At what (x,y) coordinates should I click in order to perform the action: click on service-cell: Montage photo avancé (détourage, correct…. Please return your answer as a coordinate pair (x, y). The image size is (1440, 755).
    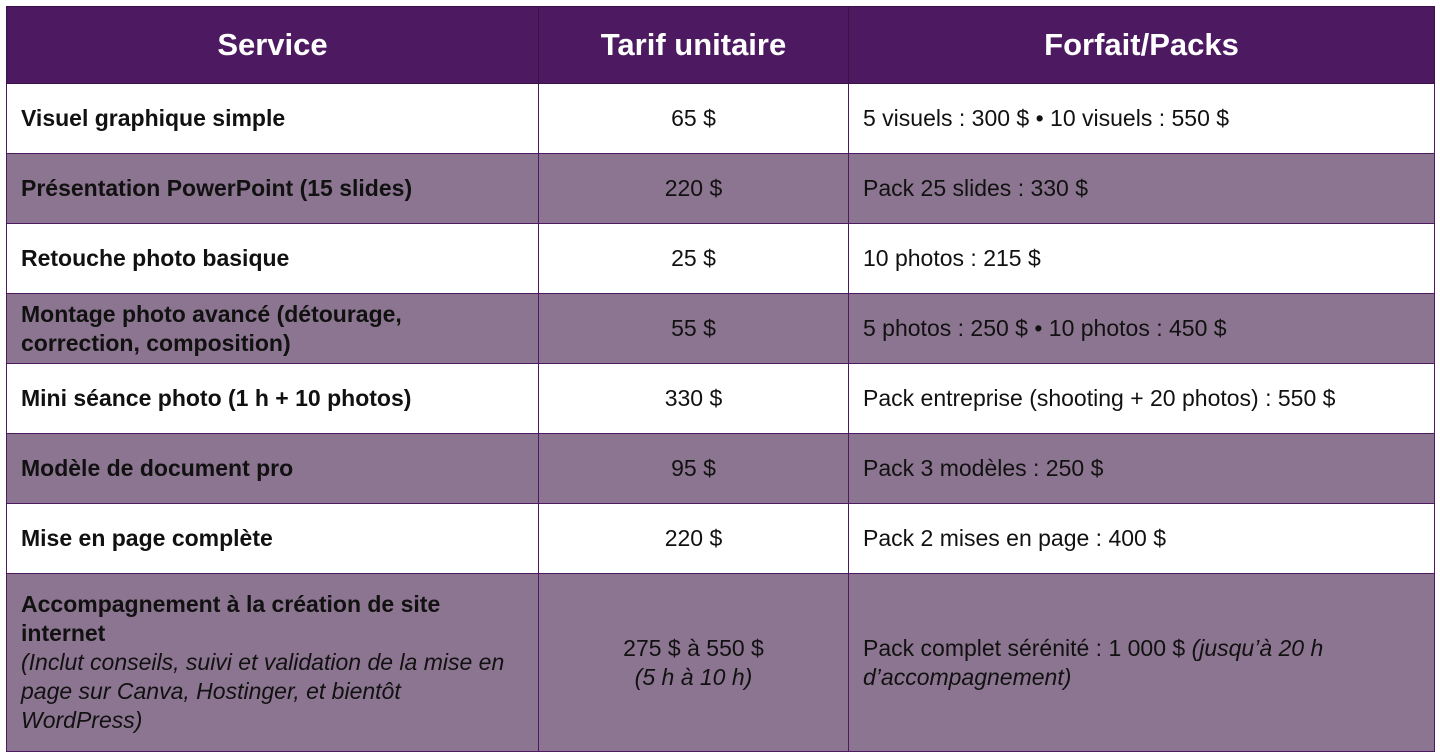
    Looking at the image, I should click on (272, 328).